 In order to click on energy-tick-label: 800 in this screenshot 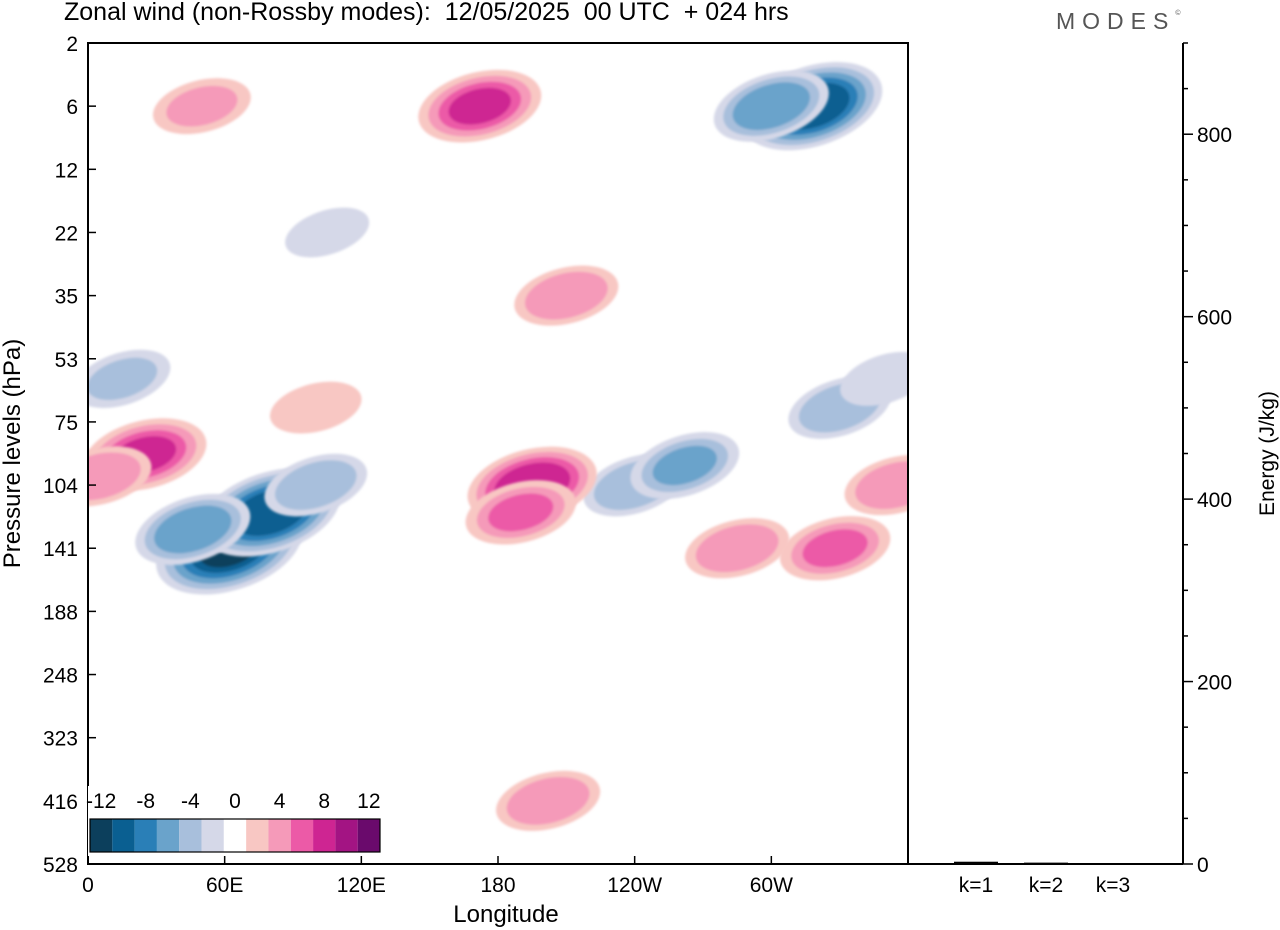, I will do `click(1214, 135)`.